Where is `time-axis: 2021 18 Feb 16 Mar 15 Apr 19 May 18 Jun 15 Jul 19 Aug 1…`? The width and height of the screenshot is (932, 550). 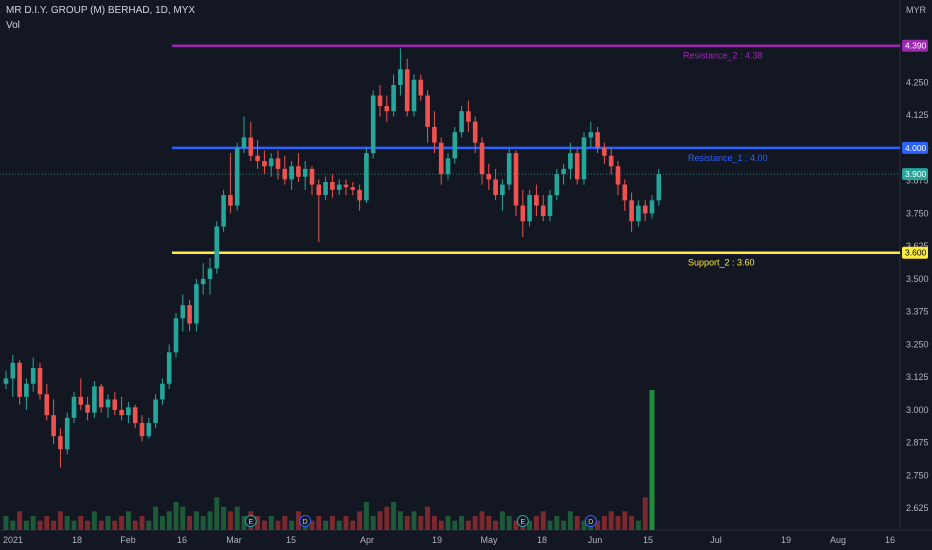 time-axis: 2021 18 Feb 16 Mar 15 Apr 19 May 18 Jun 15 Jul 19 Aug 1… is located at coordinates (449, 540).